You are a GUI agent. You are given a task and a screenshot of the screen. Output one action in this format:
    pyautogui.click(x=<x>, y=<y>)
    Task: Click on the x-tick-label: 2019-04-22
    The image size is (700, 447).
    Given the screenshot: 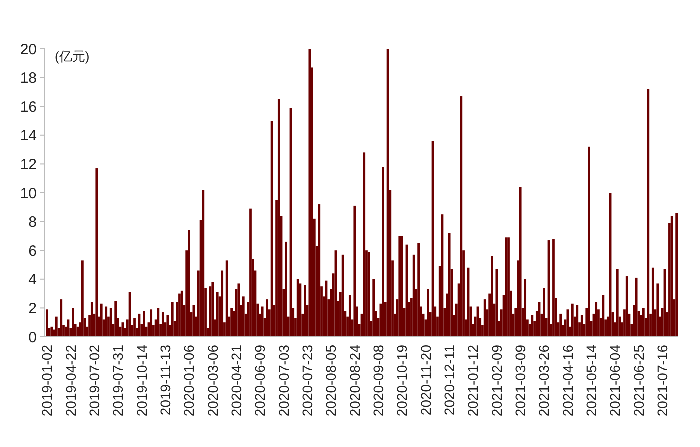 What is the action you would take?
    pyautogui.click(x=70, y=380)
    